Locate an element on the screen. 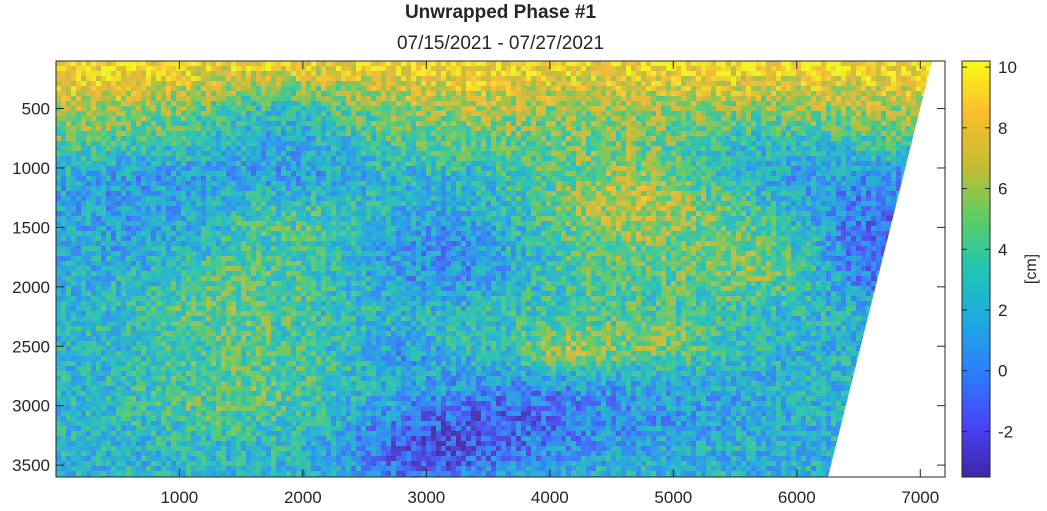 Image resolution: width=1047 pixels, height=511 pixels. colorbar-tick-label: -2 is located at coordinates (1005, 431).